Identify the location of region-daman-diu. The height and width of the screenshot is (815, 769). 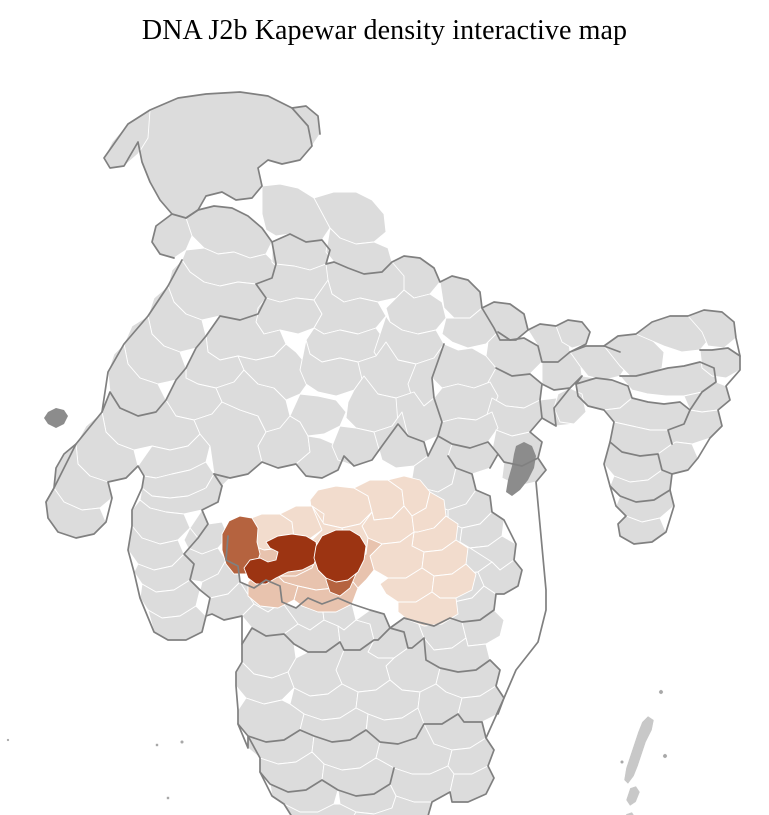
(56, 418).